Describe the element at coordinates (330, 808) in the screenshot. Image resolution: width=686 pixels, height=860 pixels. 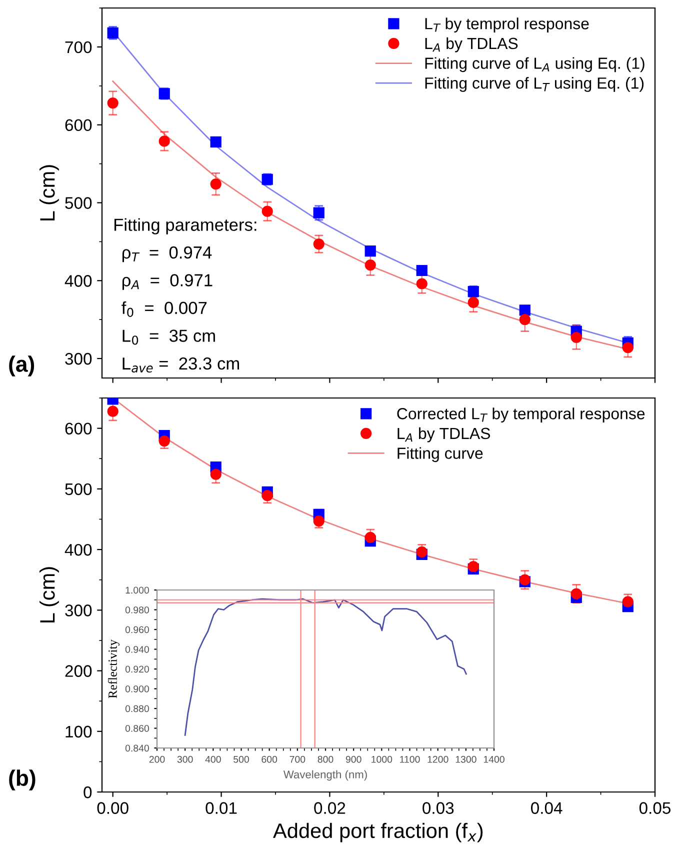
I see `x-tick-label: 0.02` at that location.